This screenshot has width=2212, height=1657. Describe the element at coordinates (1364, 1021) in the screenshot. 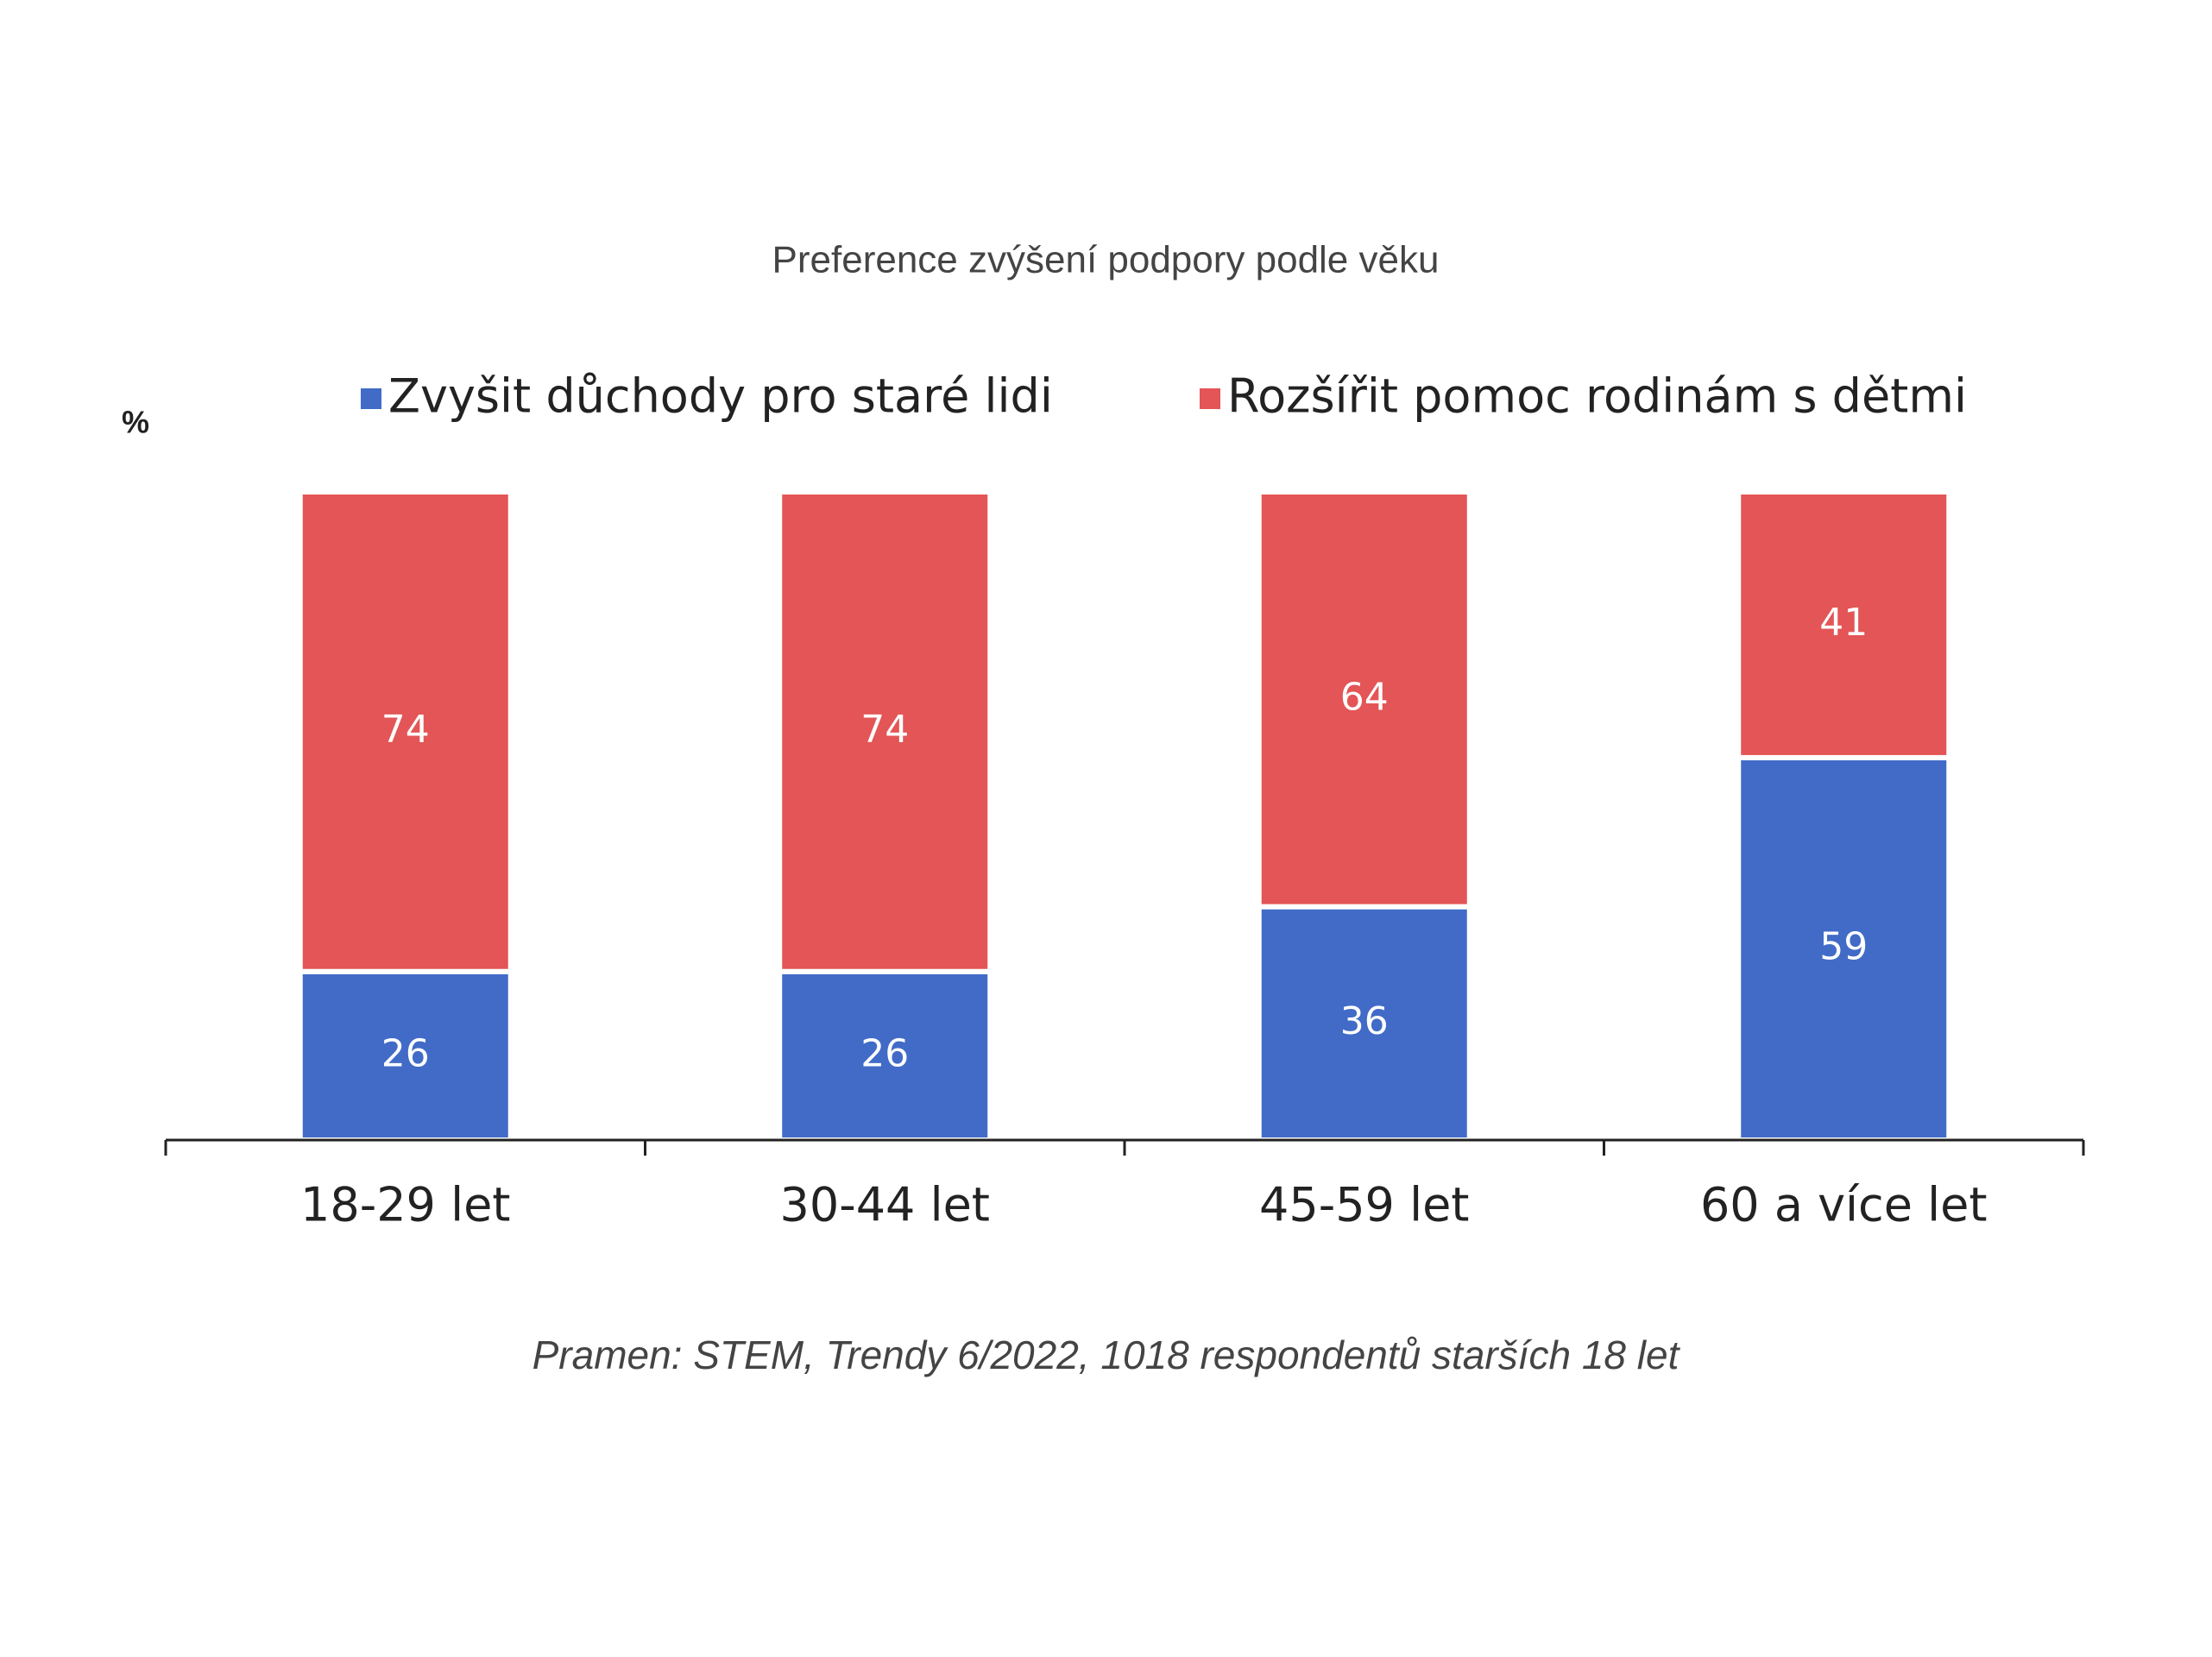

I see `value-label: 36` at that location.